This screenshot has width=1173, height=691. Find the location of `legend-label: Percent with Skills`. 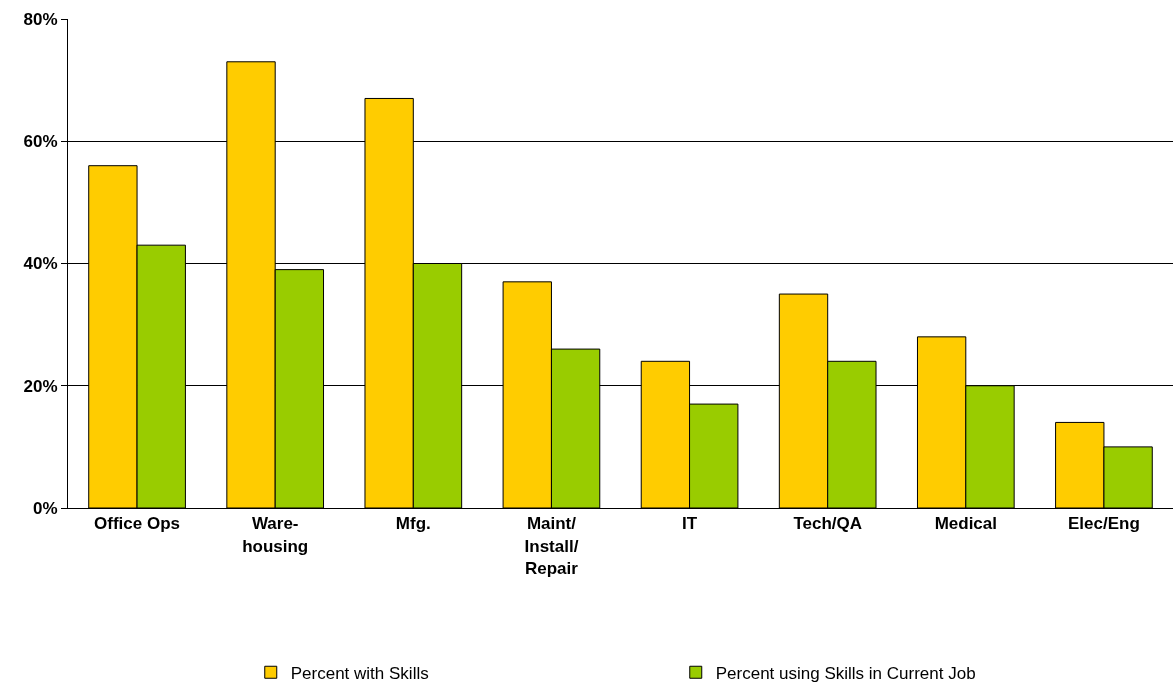

legend-label: Percent with Skills is located at coordinates (359, 673).